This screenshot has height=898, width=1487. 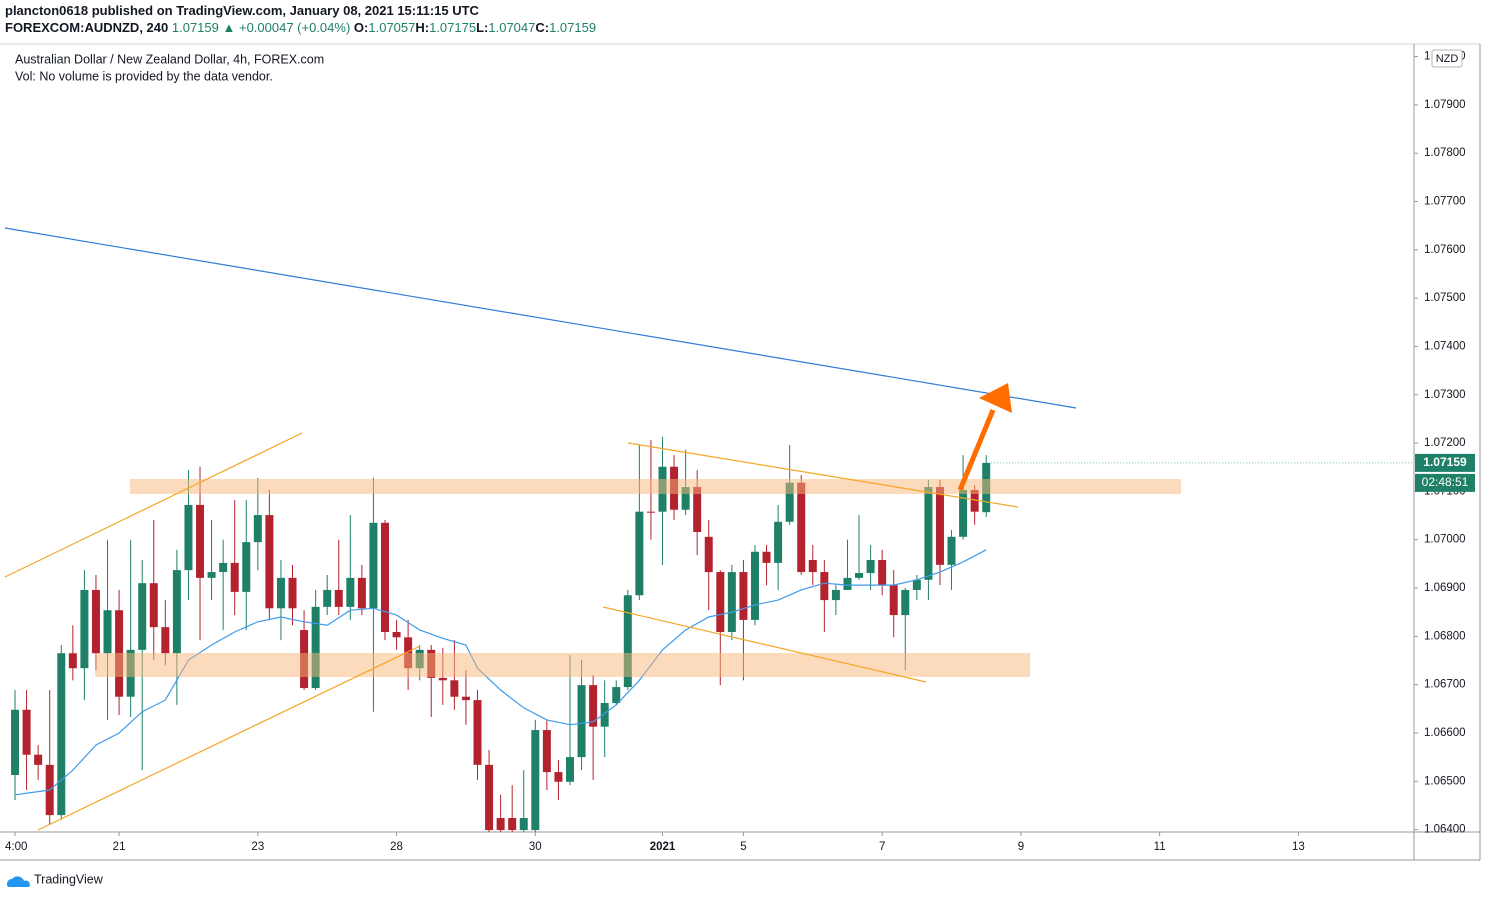 What do you see at coordinates (1445, 636) in the screenshot?
I see `y-tick-label: 1.06800` at bounding box center [1445, 636].